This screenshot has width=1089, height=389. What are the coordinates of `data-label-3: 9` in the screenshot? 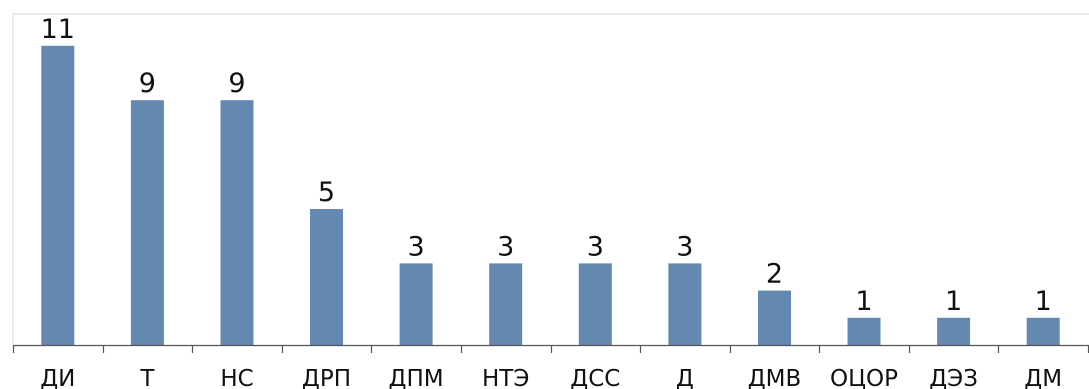 It's located at (236, 83).